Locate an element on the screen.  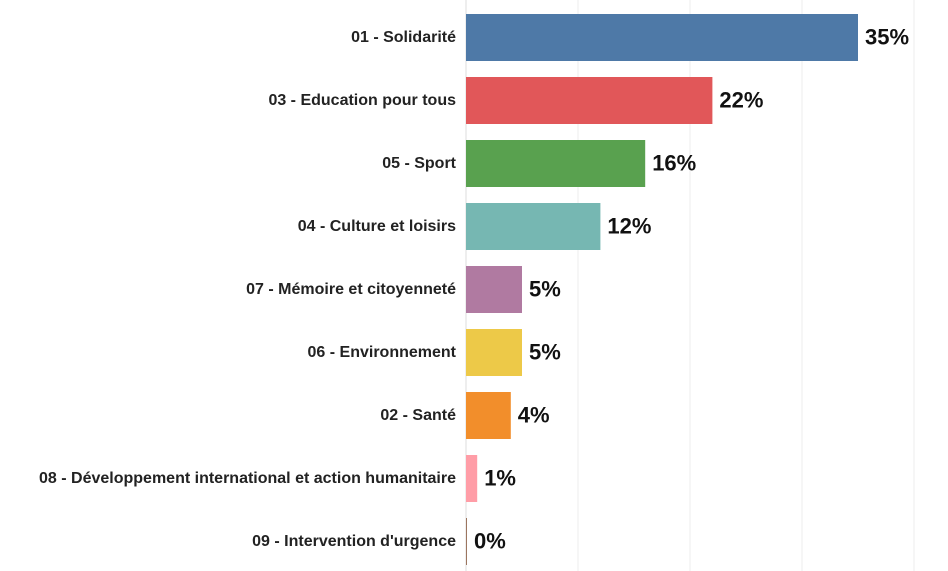
value-label: 12% is located at coordinates (629, 225).